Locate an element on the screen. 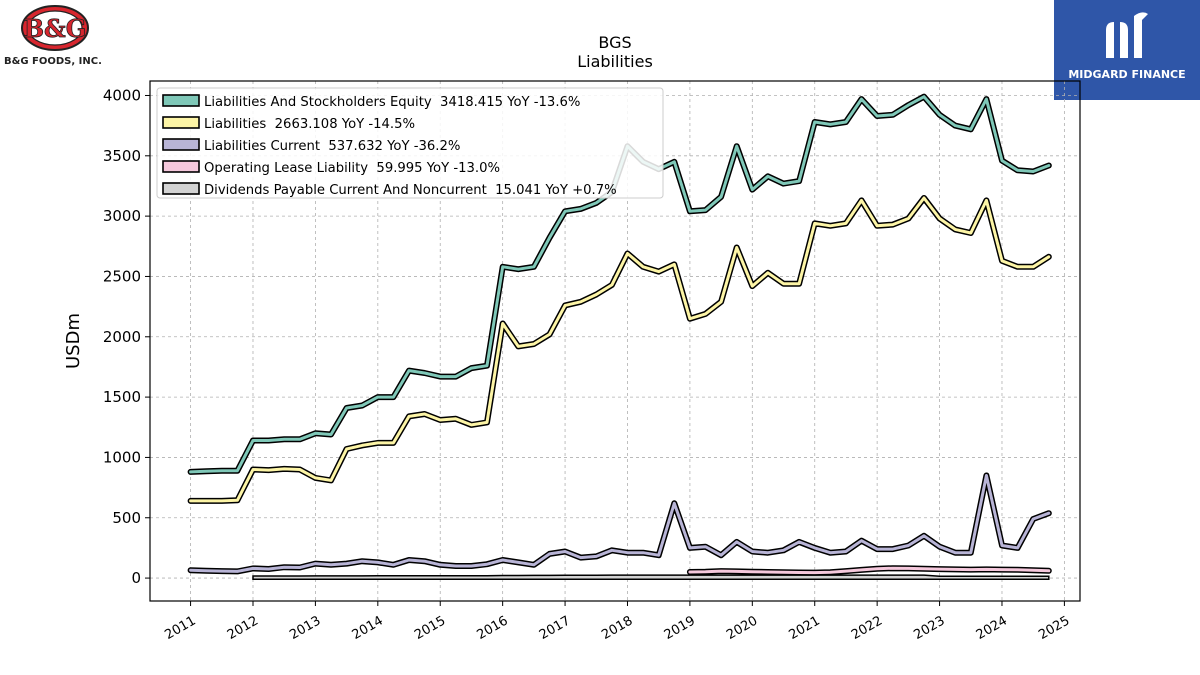 This screenshot has height=675, width=1200. chart-subtitle: Liabilities is located at coordinates (615, 61).